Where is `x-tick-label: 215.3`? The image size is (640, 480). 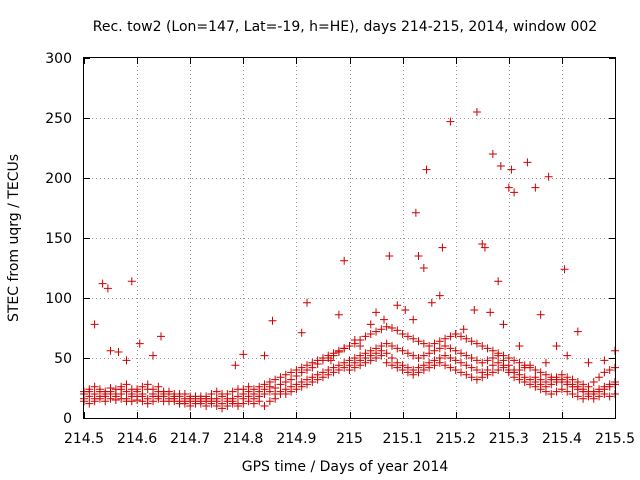 x-tick-label: 215.3 is located at coordinates (509, 439).